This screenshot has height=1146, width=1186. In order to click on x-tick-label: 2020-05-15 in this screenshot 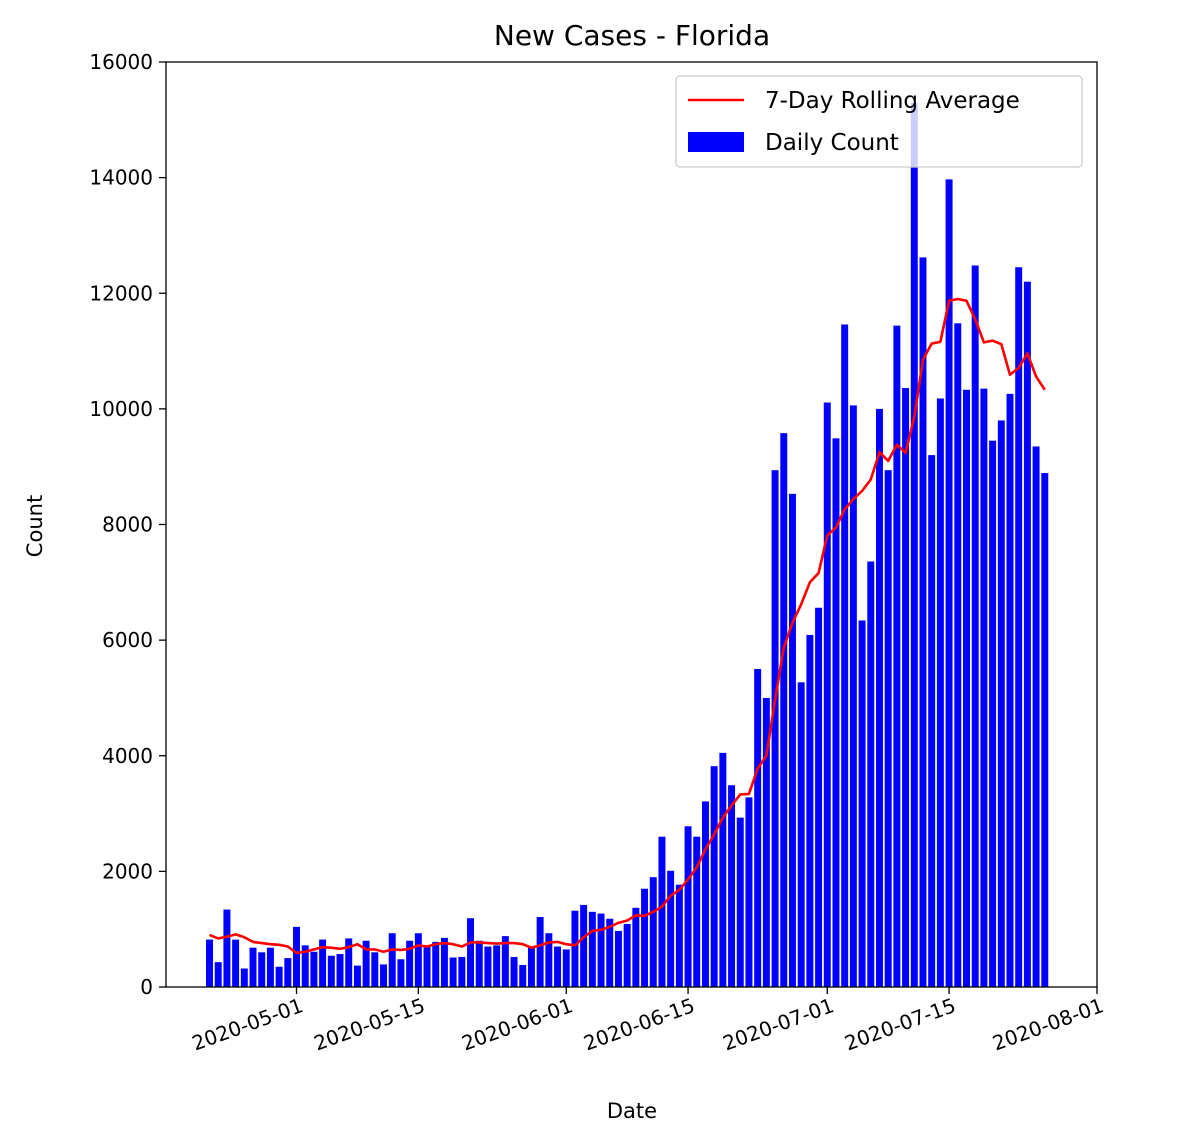, I will do `click(369, 1024)`.